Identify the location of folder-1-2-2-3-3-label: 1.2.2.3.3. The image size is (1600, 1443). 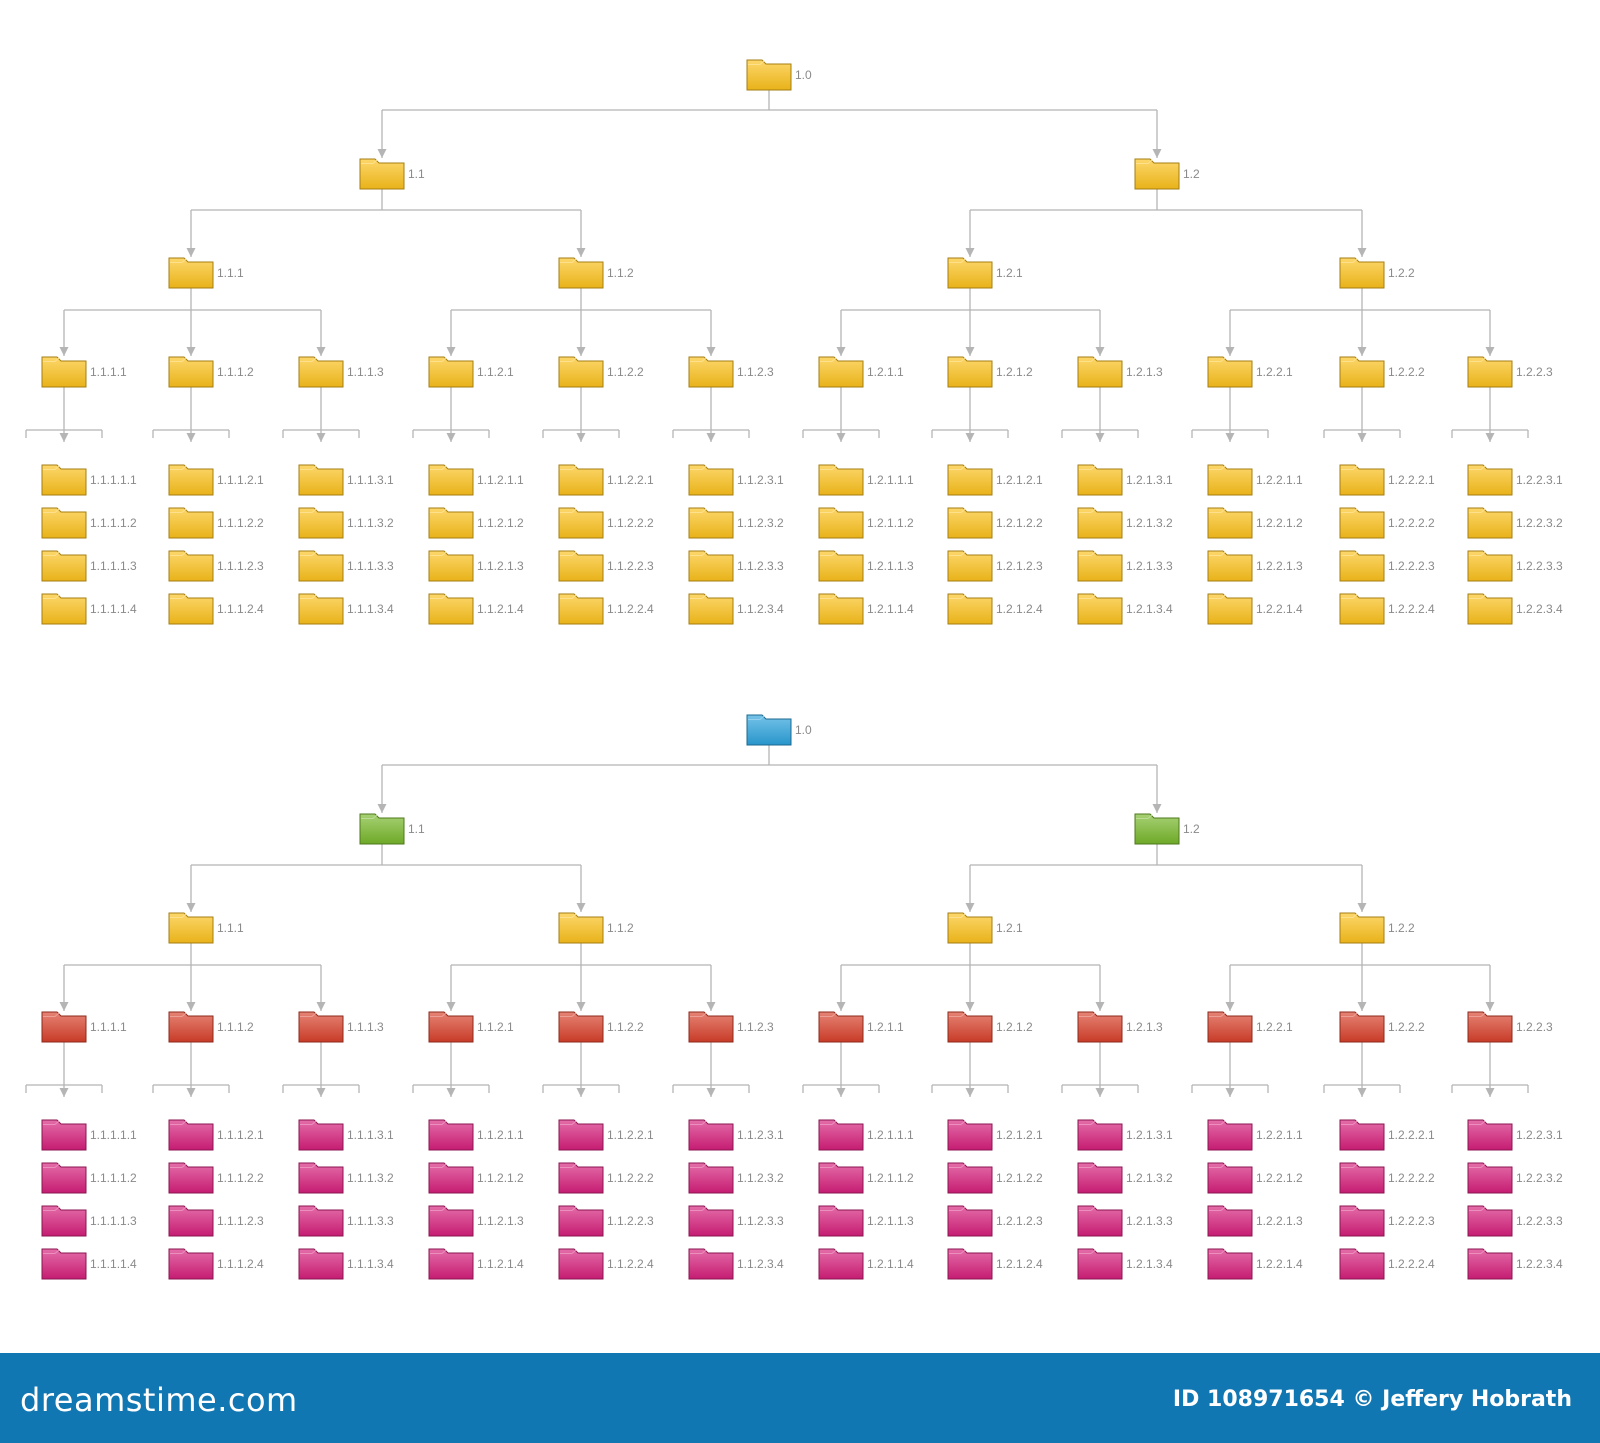
(1539, 1221).